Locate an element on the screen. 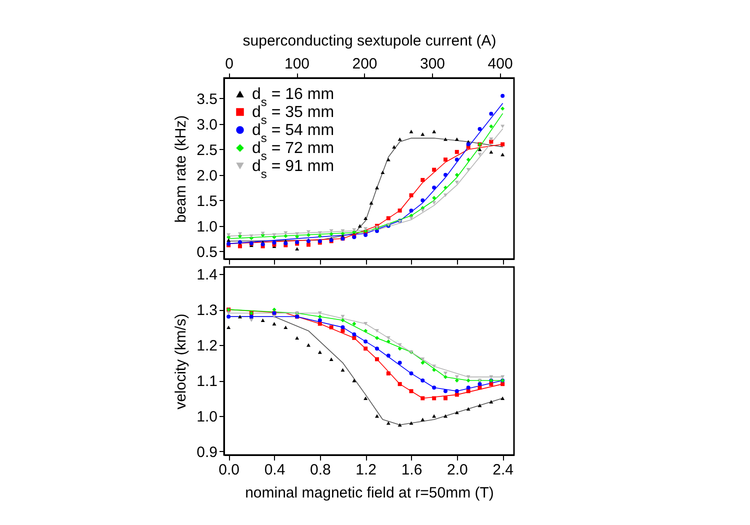  y-tick-label: 1.1 is located at coordinates (207, 381).